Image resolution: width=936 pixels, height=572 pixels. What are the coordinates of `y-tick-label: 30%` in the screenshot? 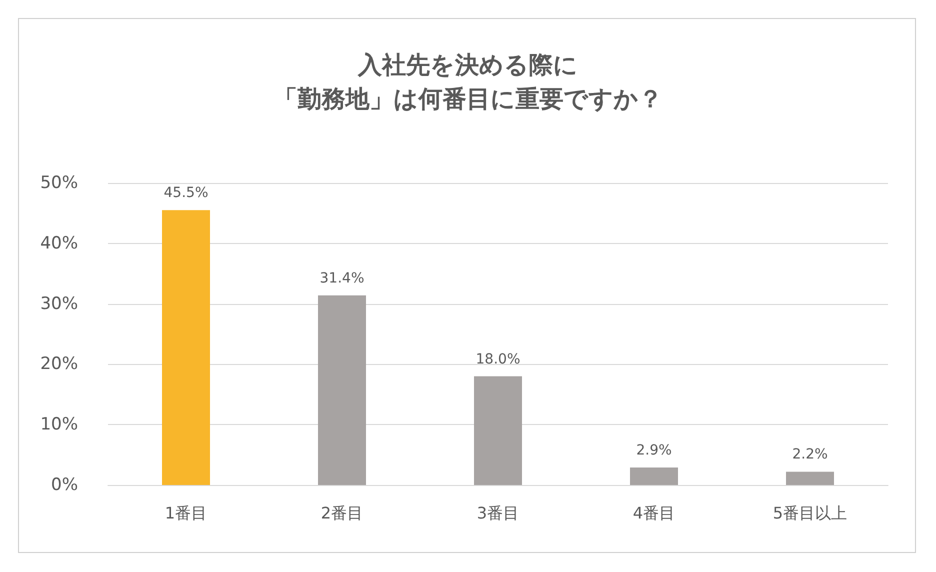 It's located at (59, 304).